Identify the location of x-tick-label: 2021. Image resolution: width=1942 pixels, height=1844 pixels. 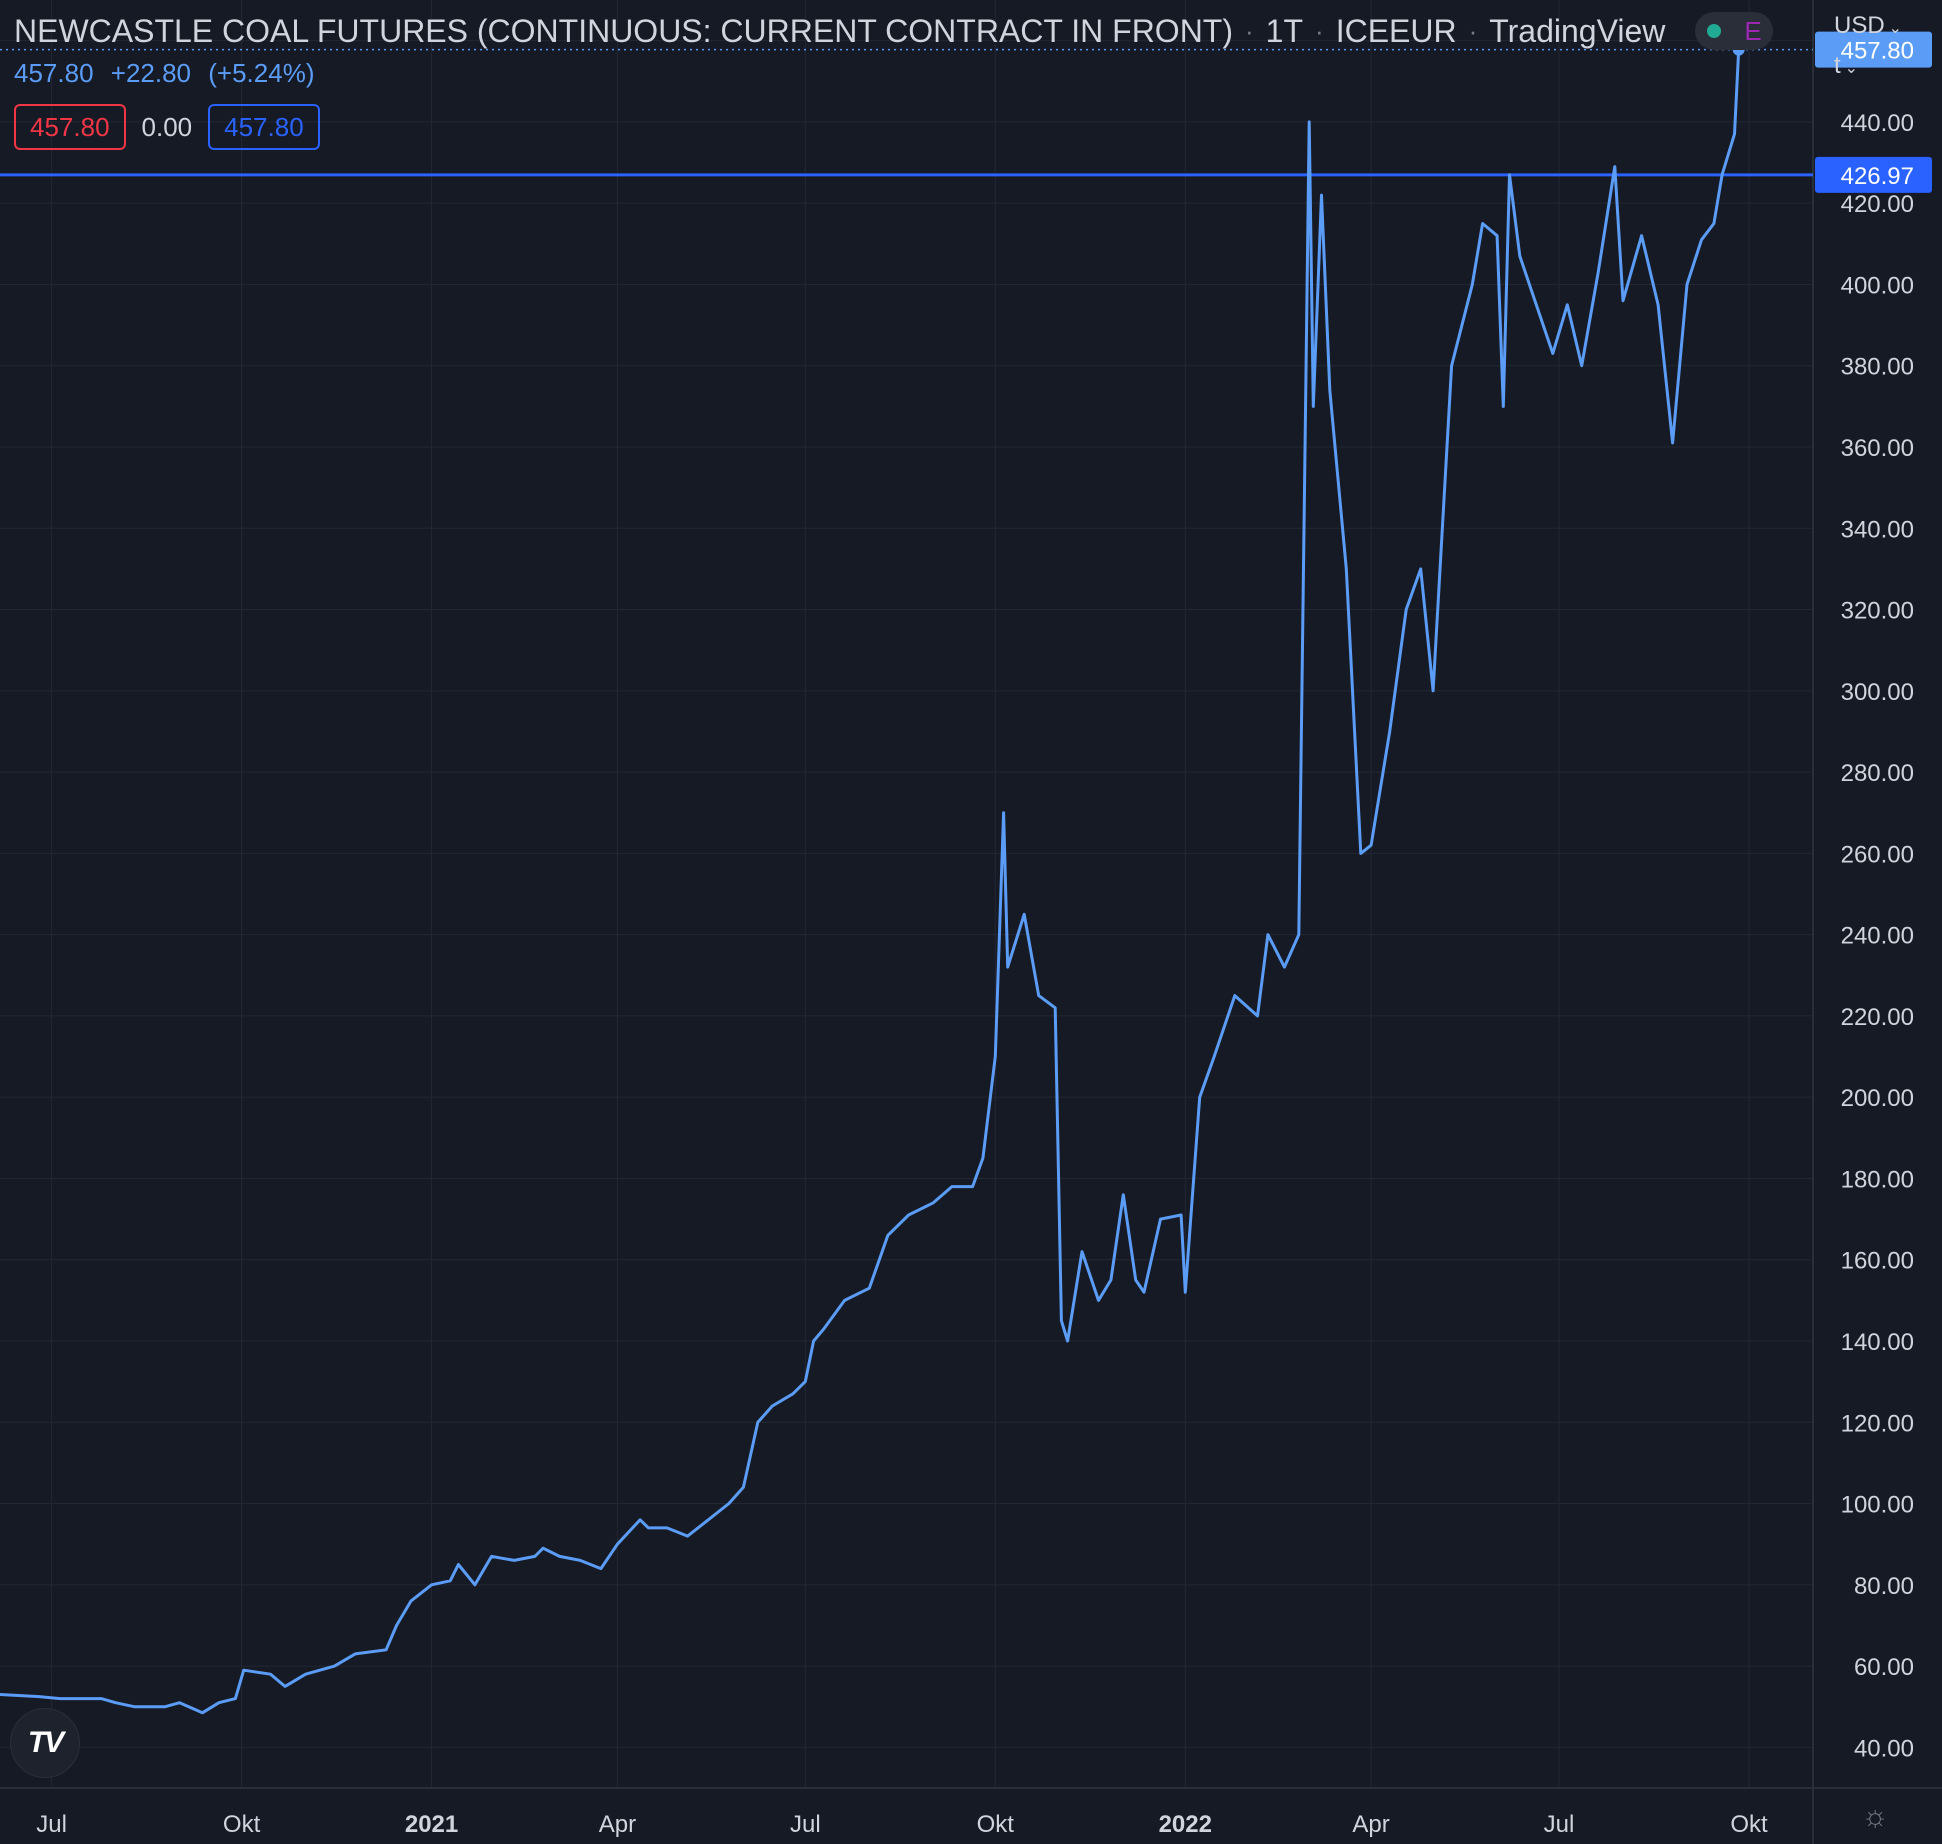
(431, 1824).